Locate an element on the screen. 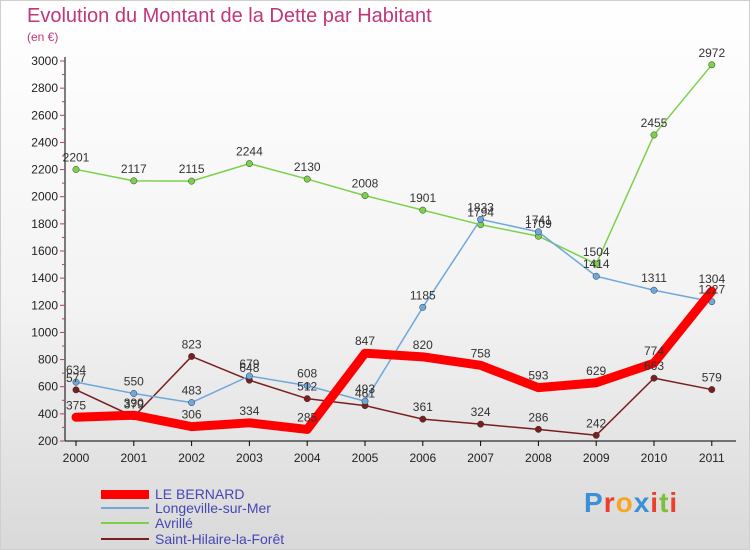  x-tick-label: 2006 is located at coordinates (422, 458).